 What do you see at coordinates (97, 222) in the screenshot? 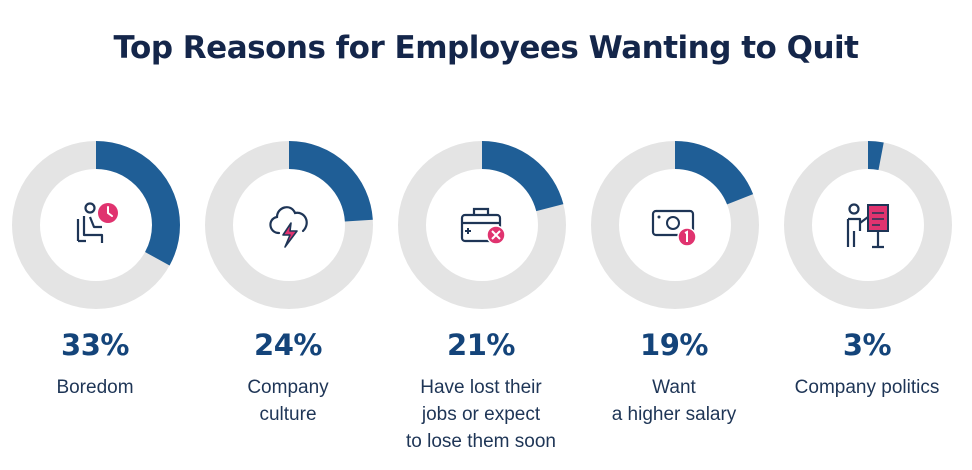
I see `person-clock-icon` at bounding box center [97, 222].